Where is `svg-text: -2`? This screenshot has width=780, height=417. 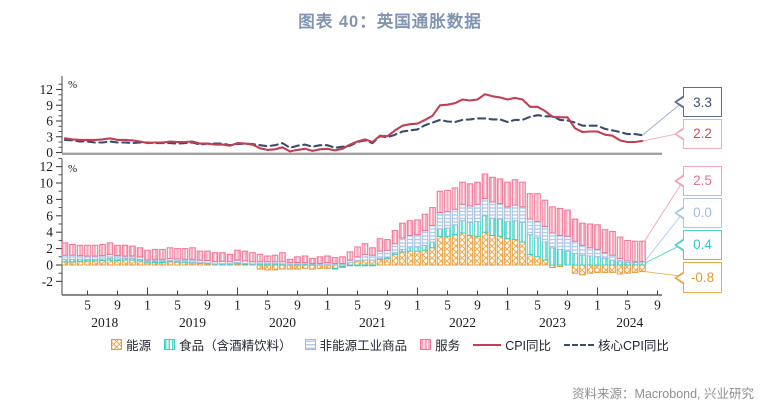
svg-text: -2 is located at coordinates (47, 281).